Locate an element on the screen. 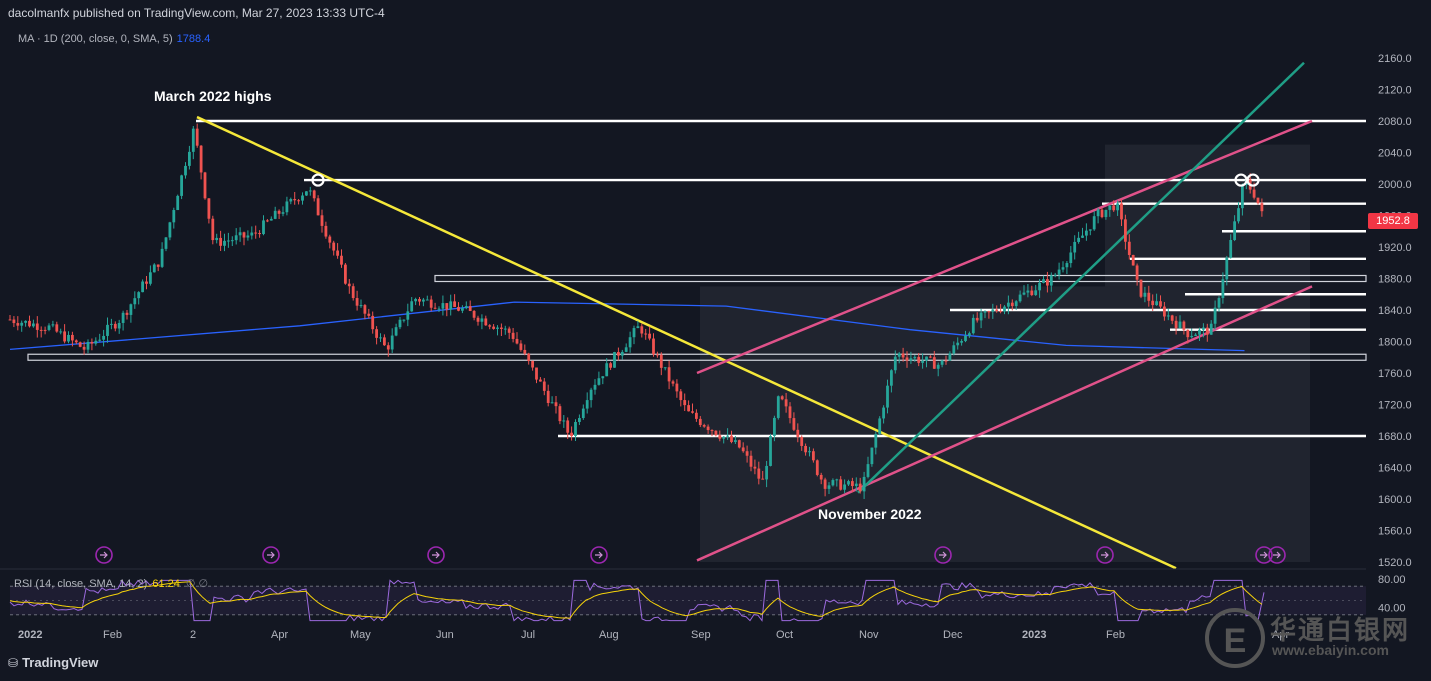 The height and width of the screenshot is (681, 1431). ma-indicator-legend: MA · 1D (200, close, 0, SMA, 5) 1788.4 is located at coordinates (114, 39).